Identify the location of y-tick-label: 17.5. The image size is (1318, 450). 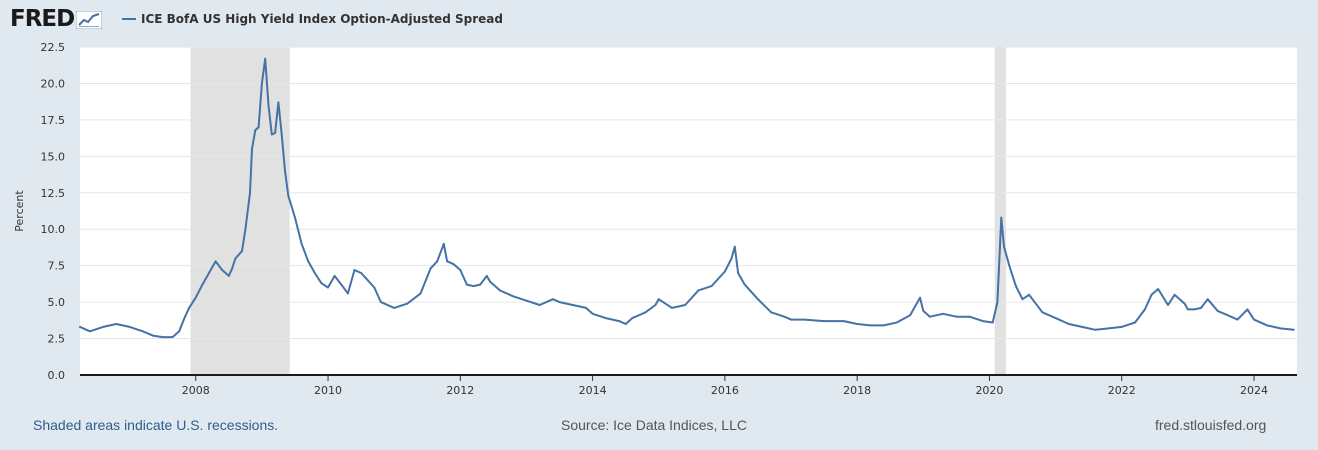
(53, 120).